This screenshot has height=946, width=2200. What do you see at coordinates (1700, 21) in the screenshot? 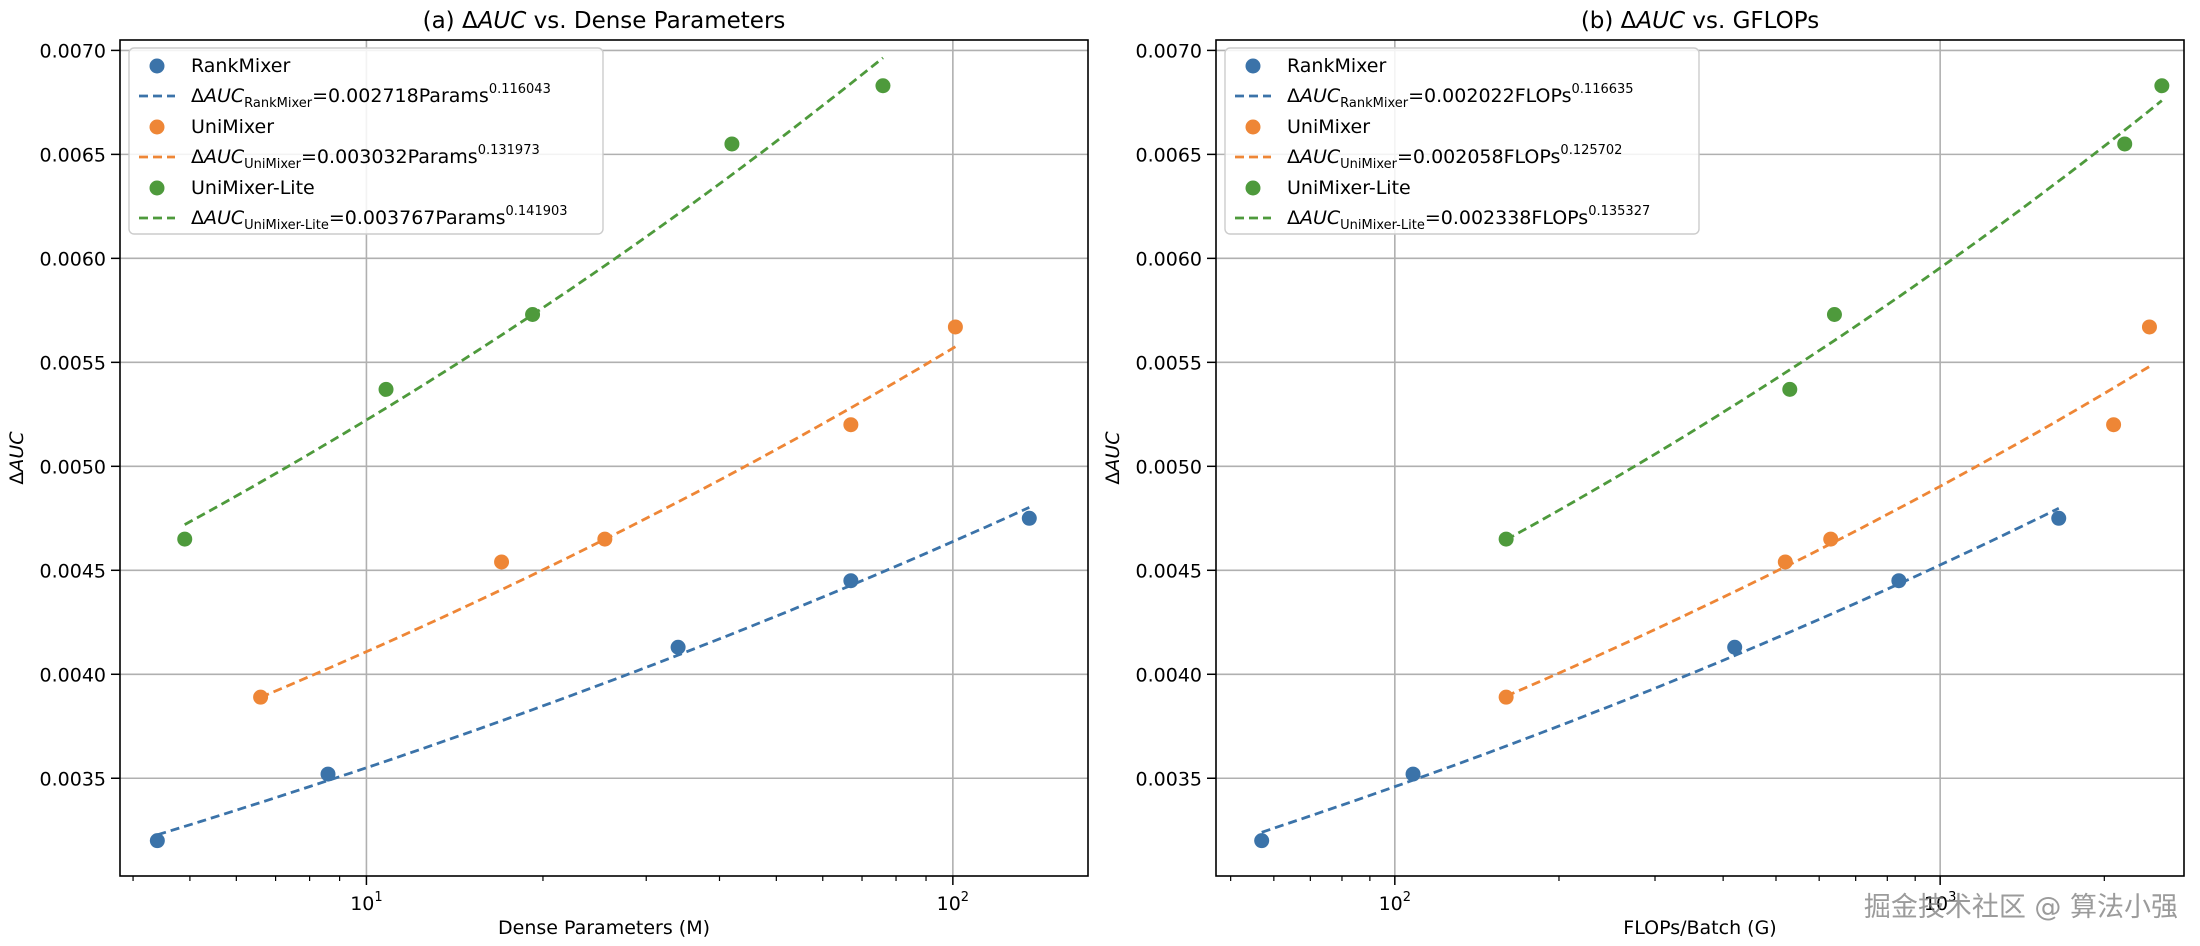
I see `chart-title: (b) ΔAUC vs. GFLOPs` at bounding box center [1700, 21].